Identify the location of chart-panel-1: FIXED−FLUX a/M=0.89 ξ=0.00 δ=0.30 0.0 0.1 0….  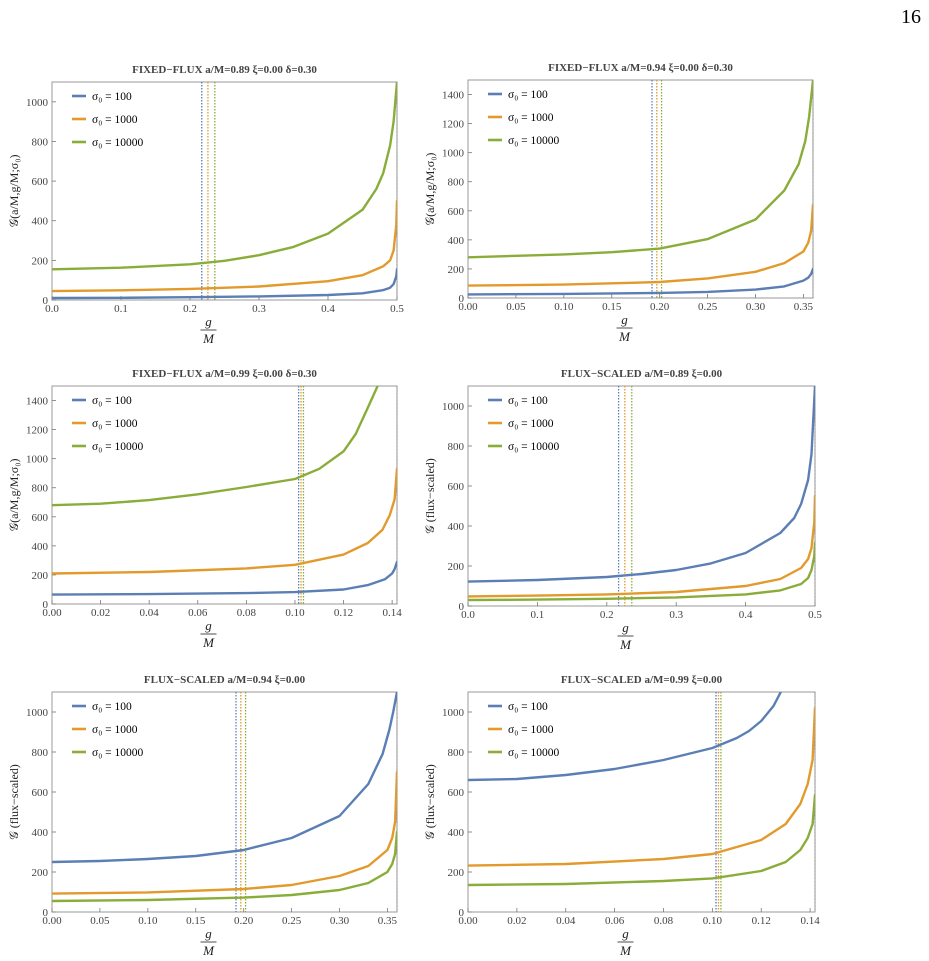
(205, 205).